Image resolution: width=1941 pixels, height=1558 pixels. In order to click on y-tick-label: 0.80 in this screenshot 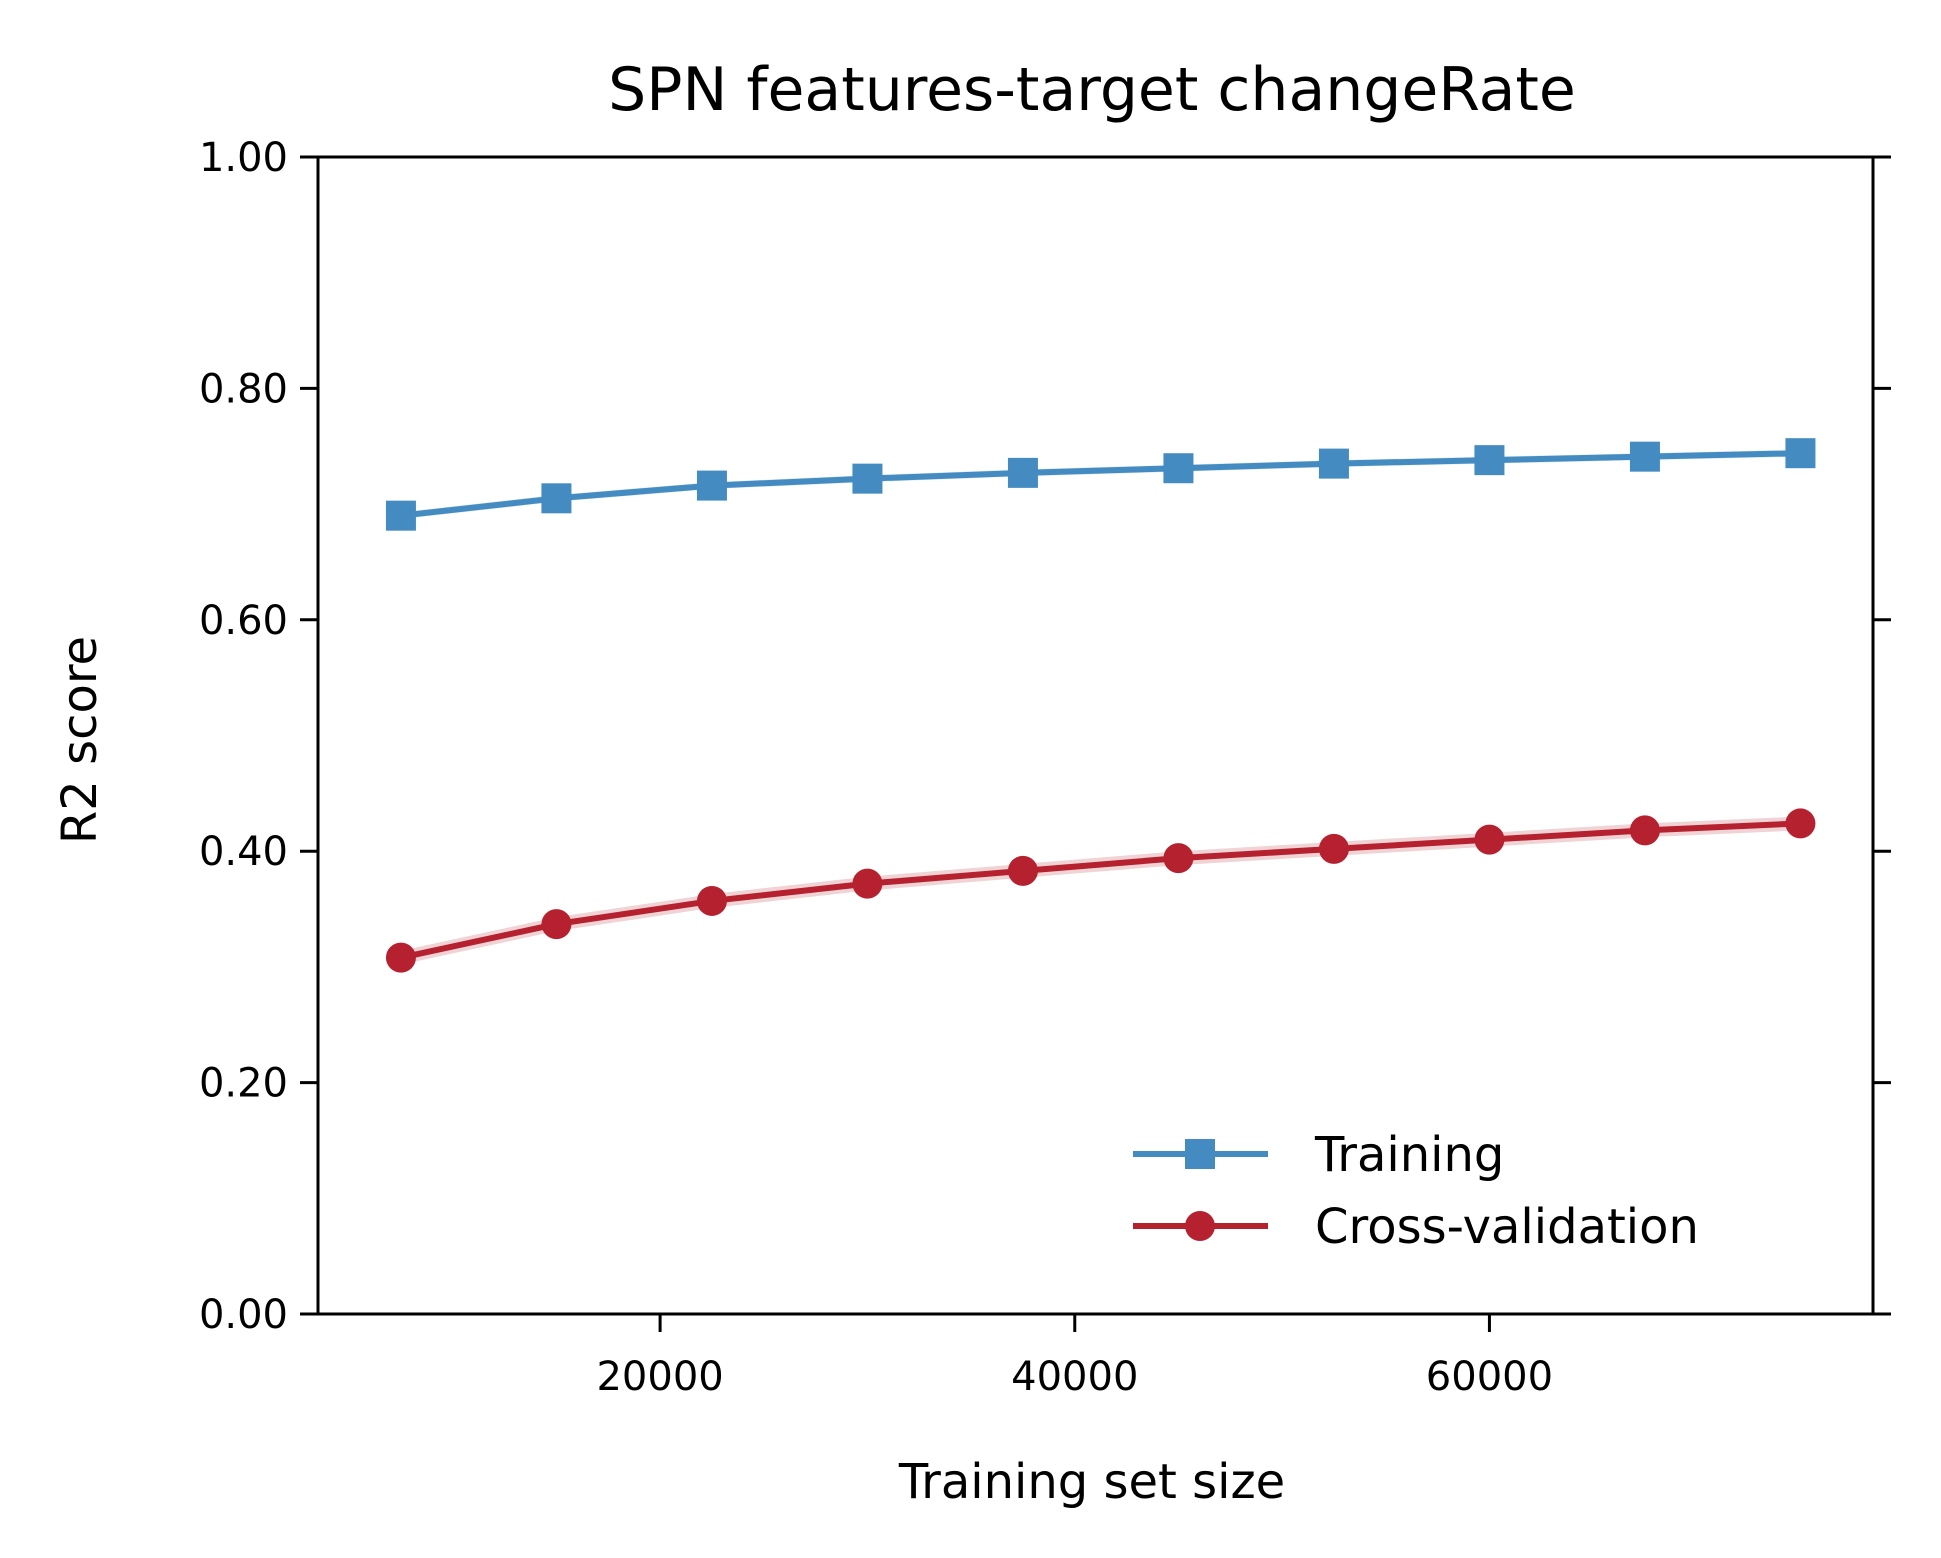, I will do `click(243, 389)`.